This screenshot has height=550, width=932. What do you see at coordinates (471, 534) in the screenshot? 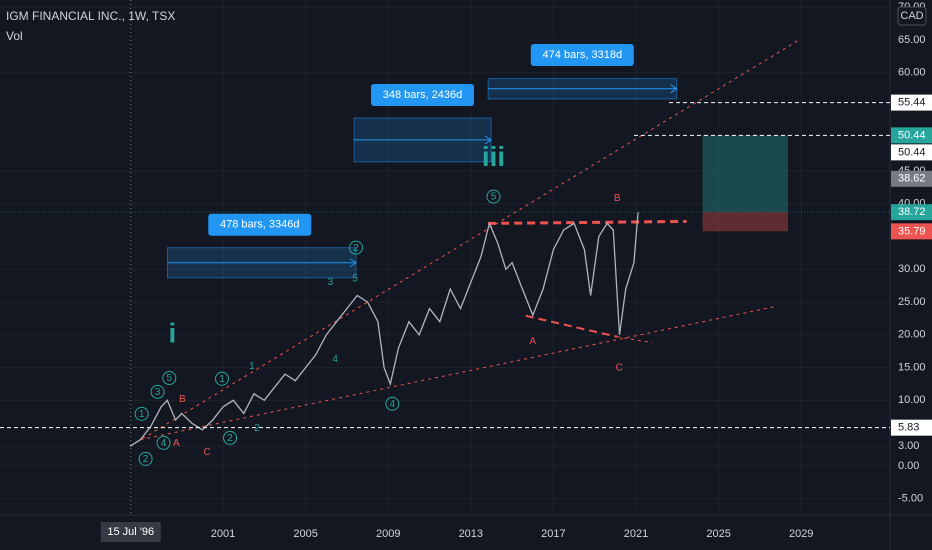
I see `x-tick-label: 2013` at bounding box center [471, 534].